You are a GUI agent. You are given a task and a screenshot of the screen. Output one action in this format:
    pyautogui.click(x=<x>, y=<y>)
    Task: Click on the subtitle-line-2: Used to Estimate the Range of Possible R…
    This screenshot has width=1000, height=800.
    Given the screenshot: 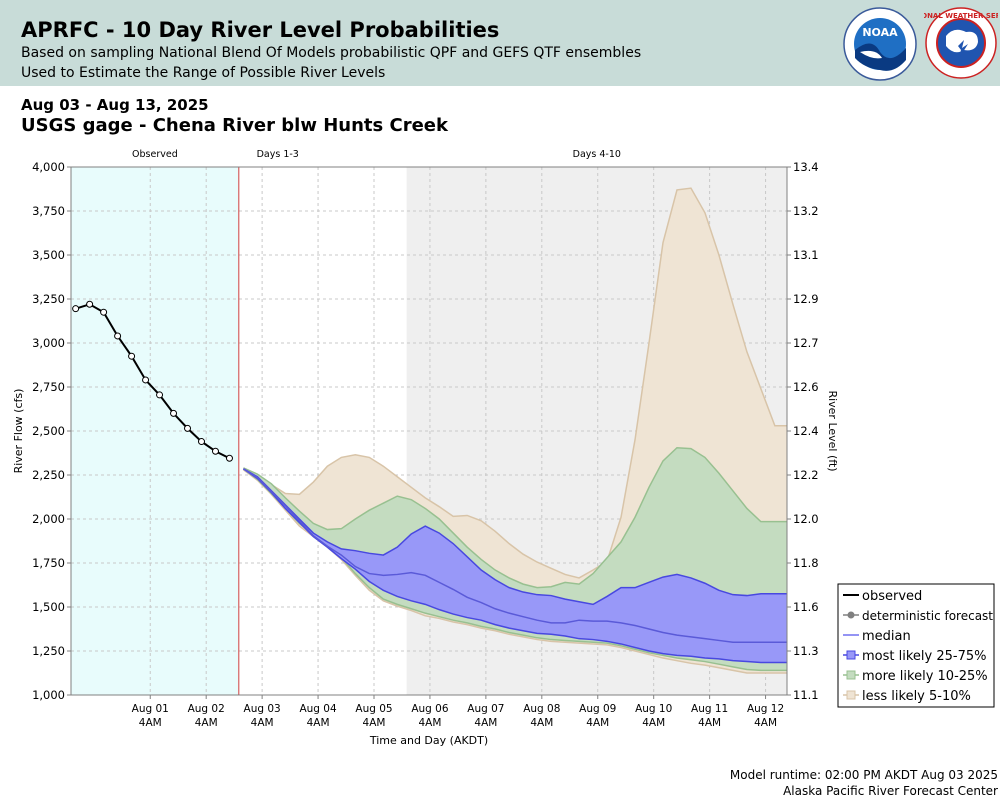 What is the action you would take?
    pyautogui.click(x=203, y=73)
    